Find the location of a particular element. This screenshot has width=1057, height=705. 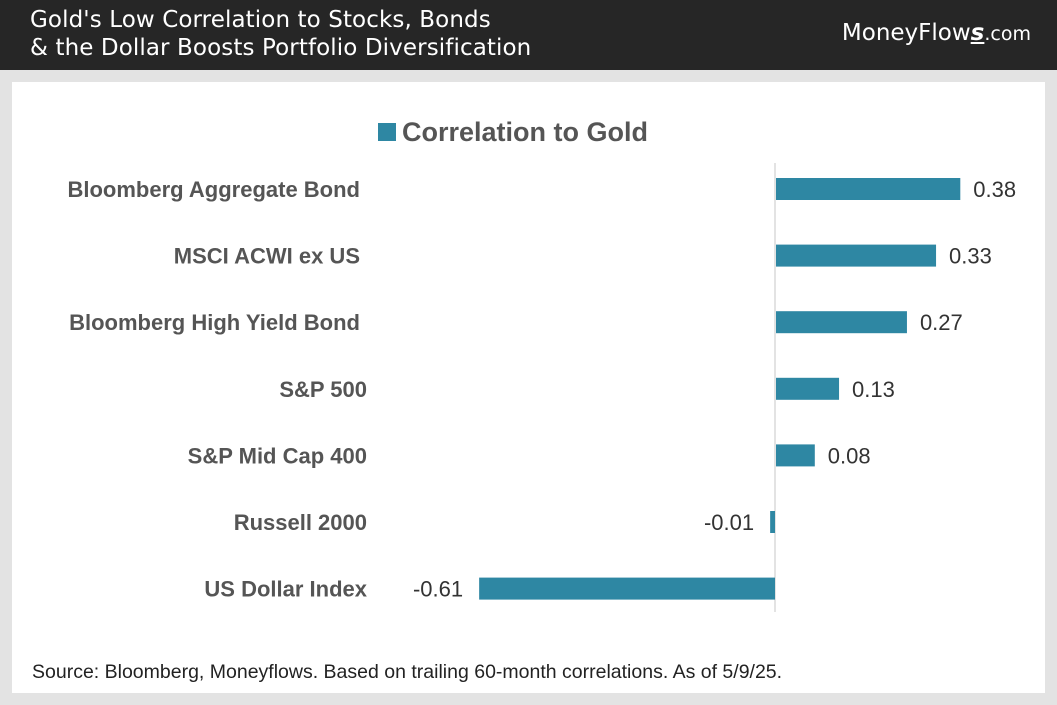

value-label-6: -0.01 is located at coordinates (729, 522).